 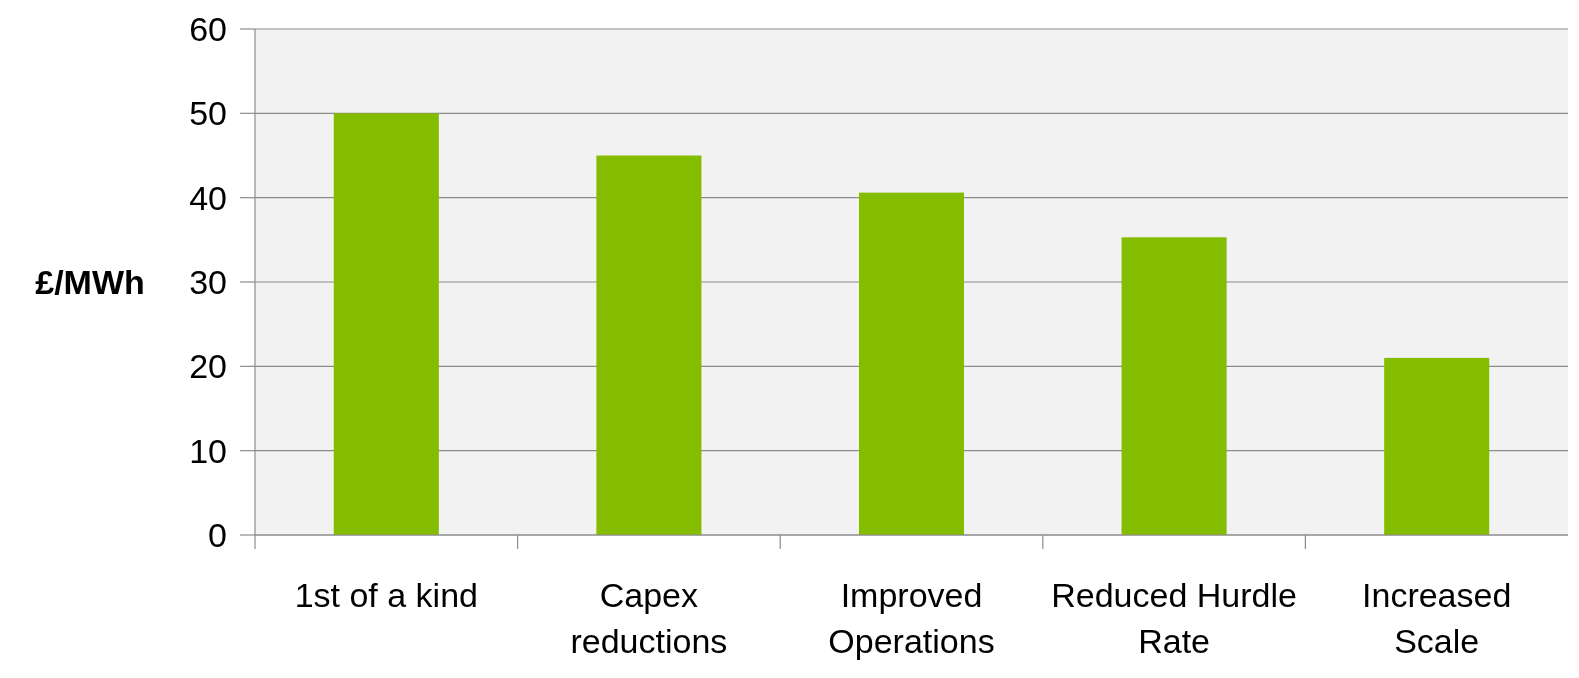 I want to click on y-tick-label: 20, so click(x=208, y=366).